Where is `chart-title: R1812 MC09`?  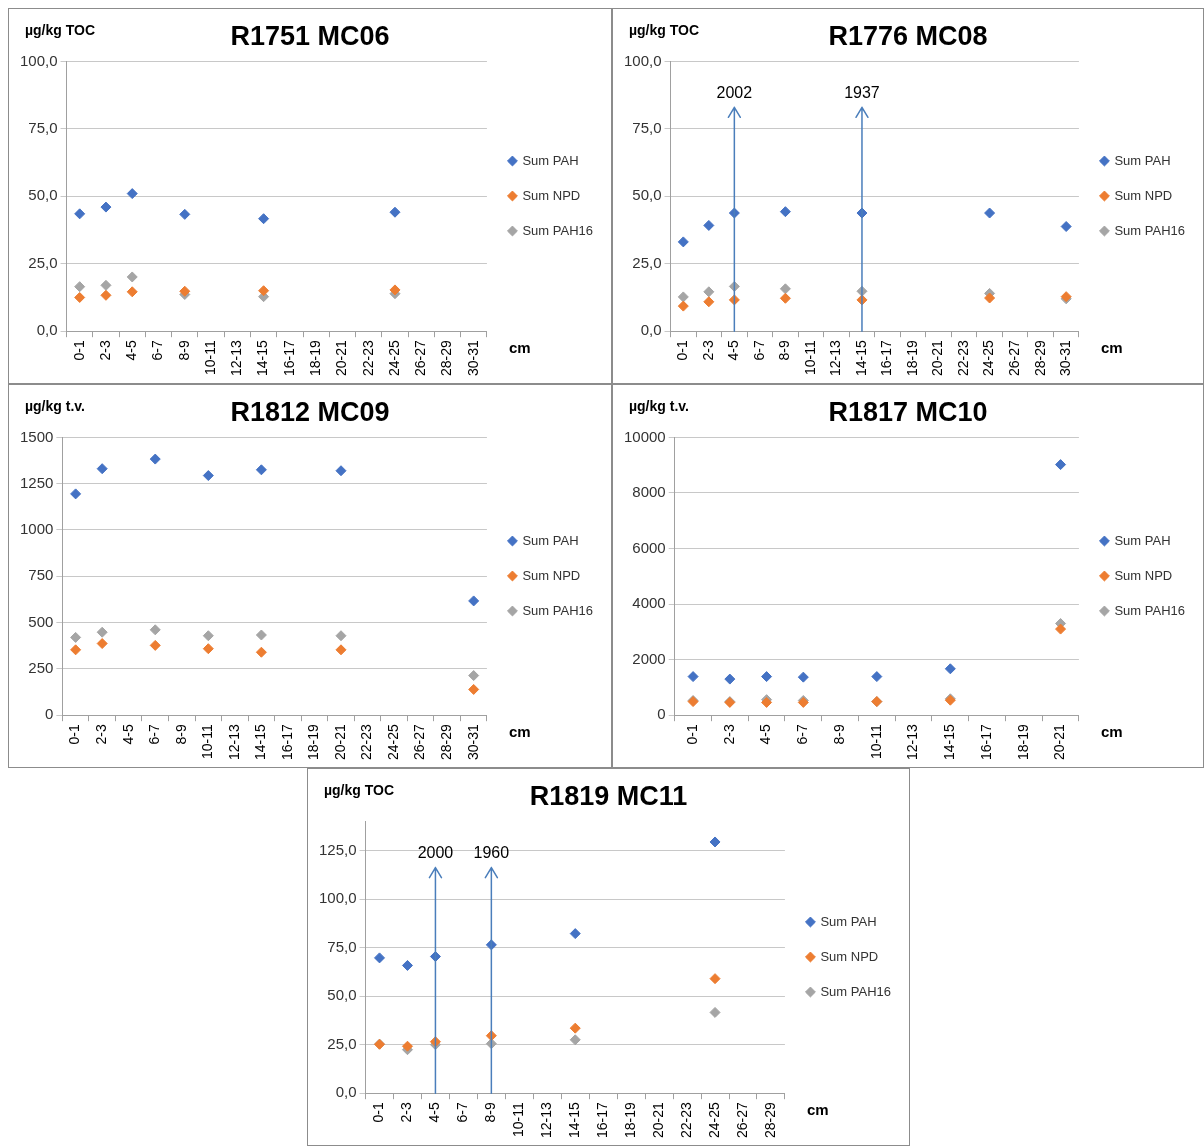
chart-title: R1812 MC09 is located at coordinates (310, 411).